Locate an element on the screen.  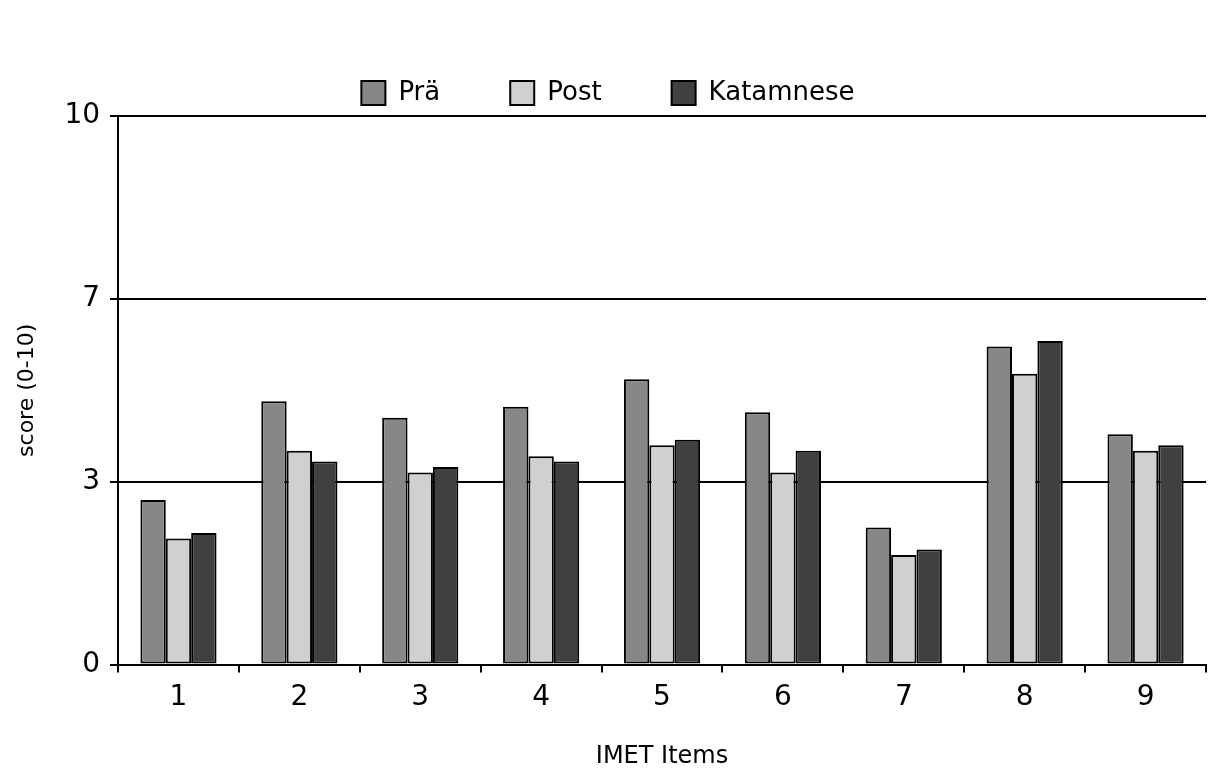
legend-label: Prä is located at coordinates (419, 90).